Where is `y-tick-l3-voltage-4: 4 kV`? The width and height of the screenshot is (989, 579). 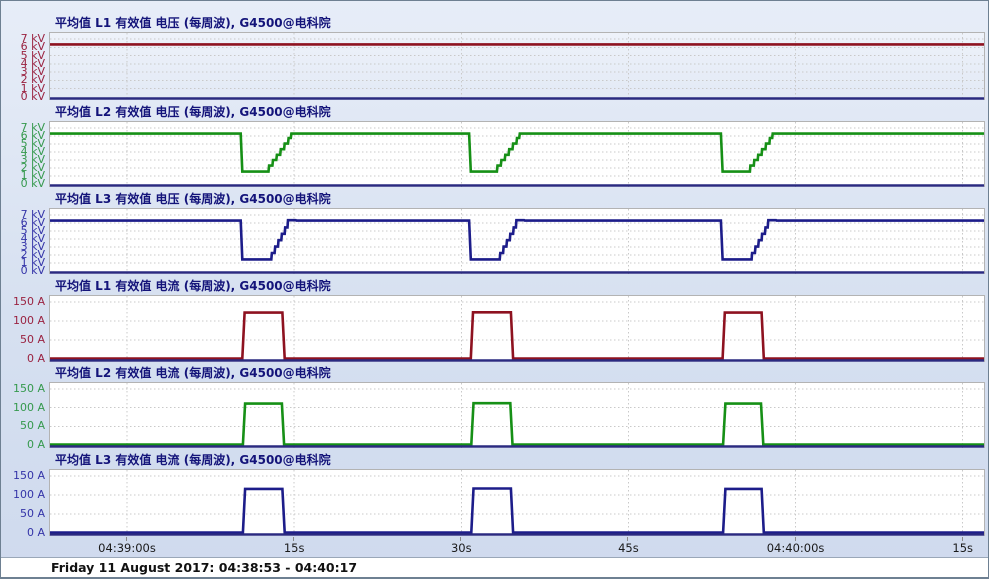
y-tick-l3-voltage-4: 4 kV is located at coordinates (32, 238).